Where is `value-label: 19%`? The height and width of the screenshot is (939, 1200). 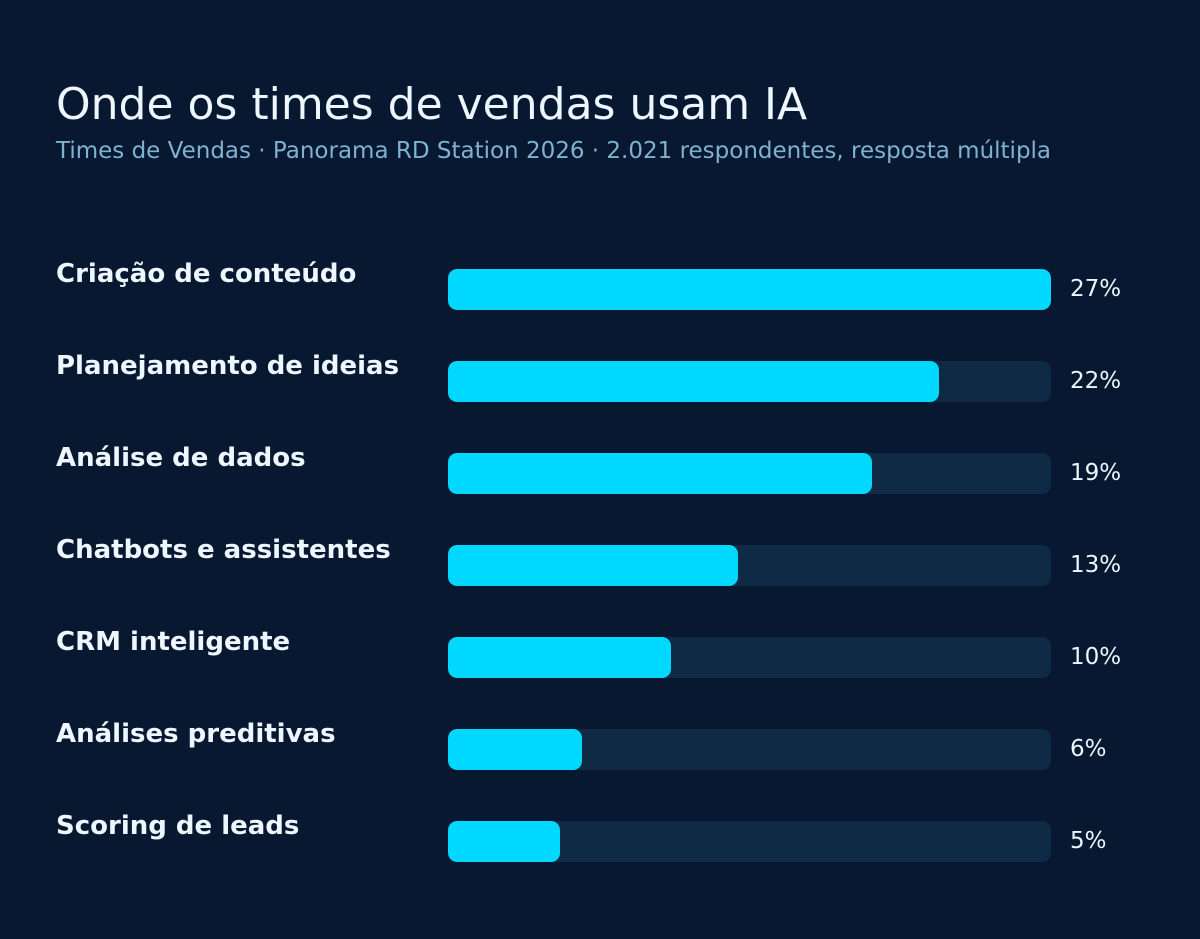 value-label: 19% is located at coordinates (1096, 473).